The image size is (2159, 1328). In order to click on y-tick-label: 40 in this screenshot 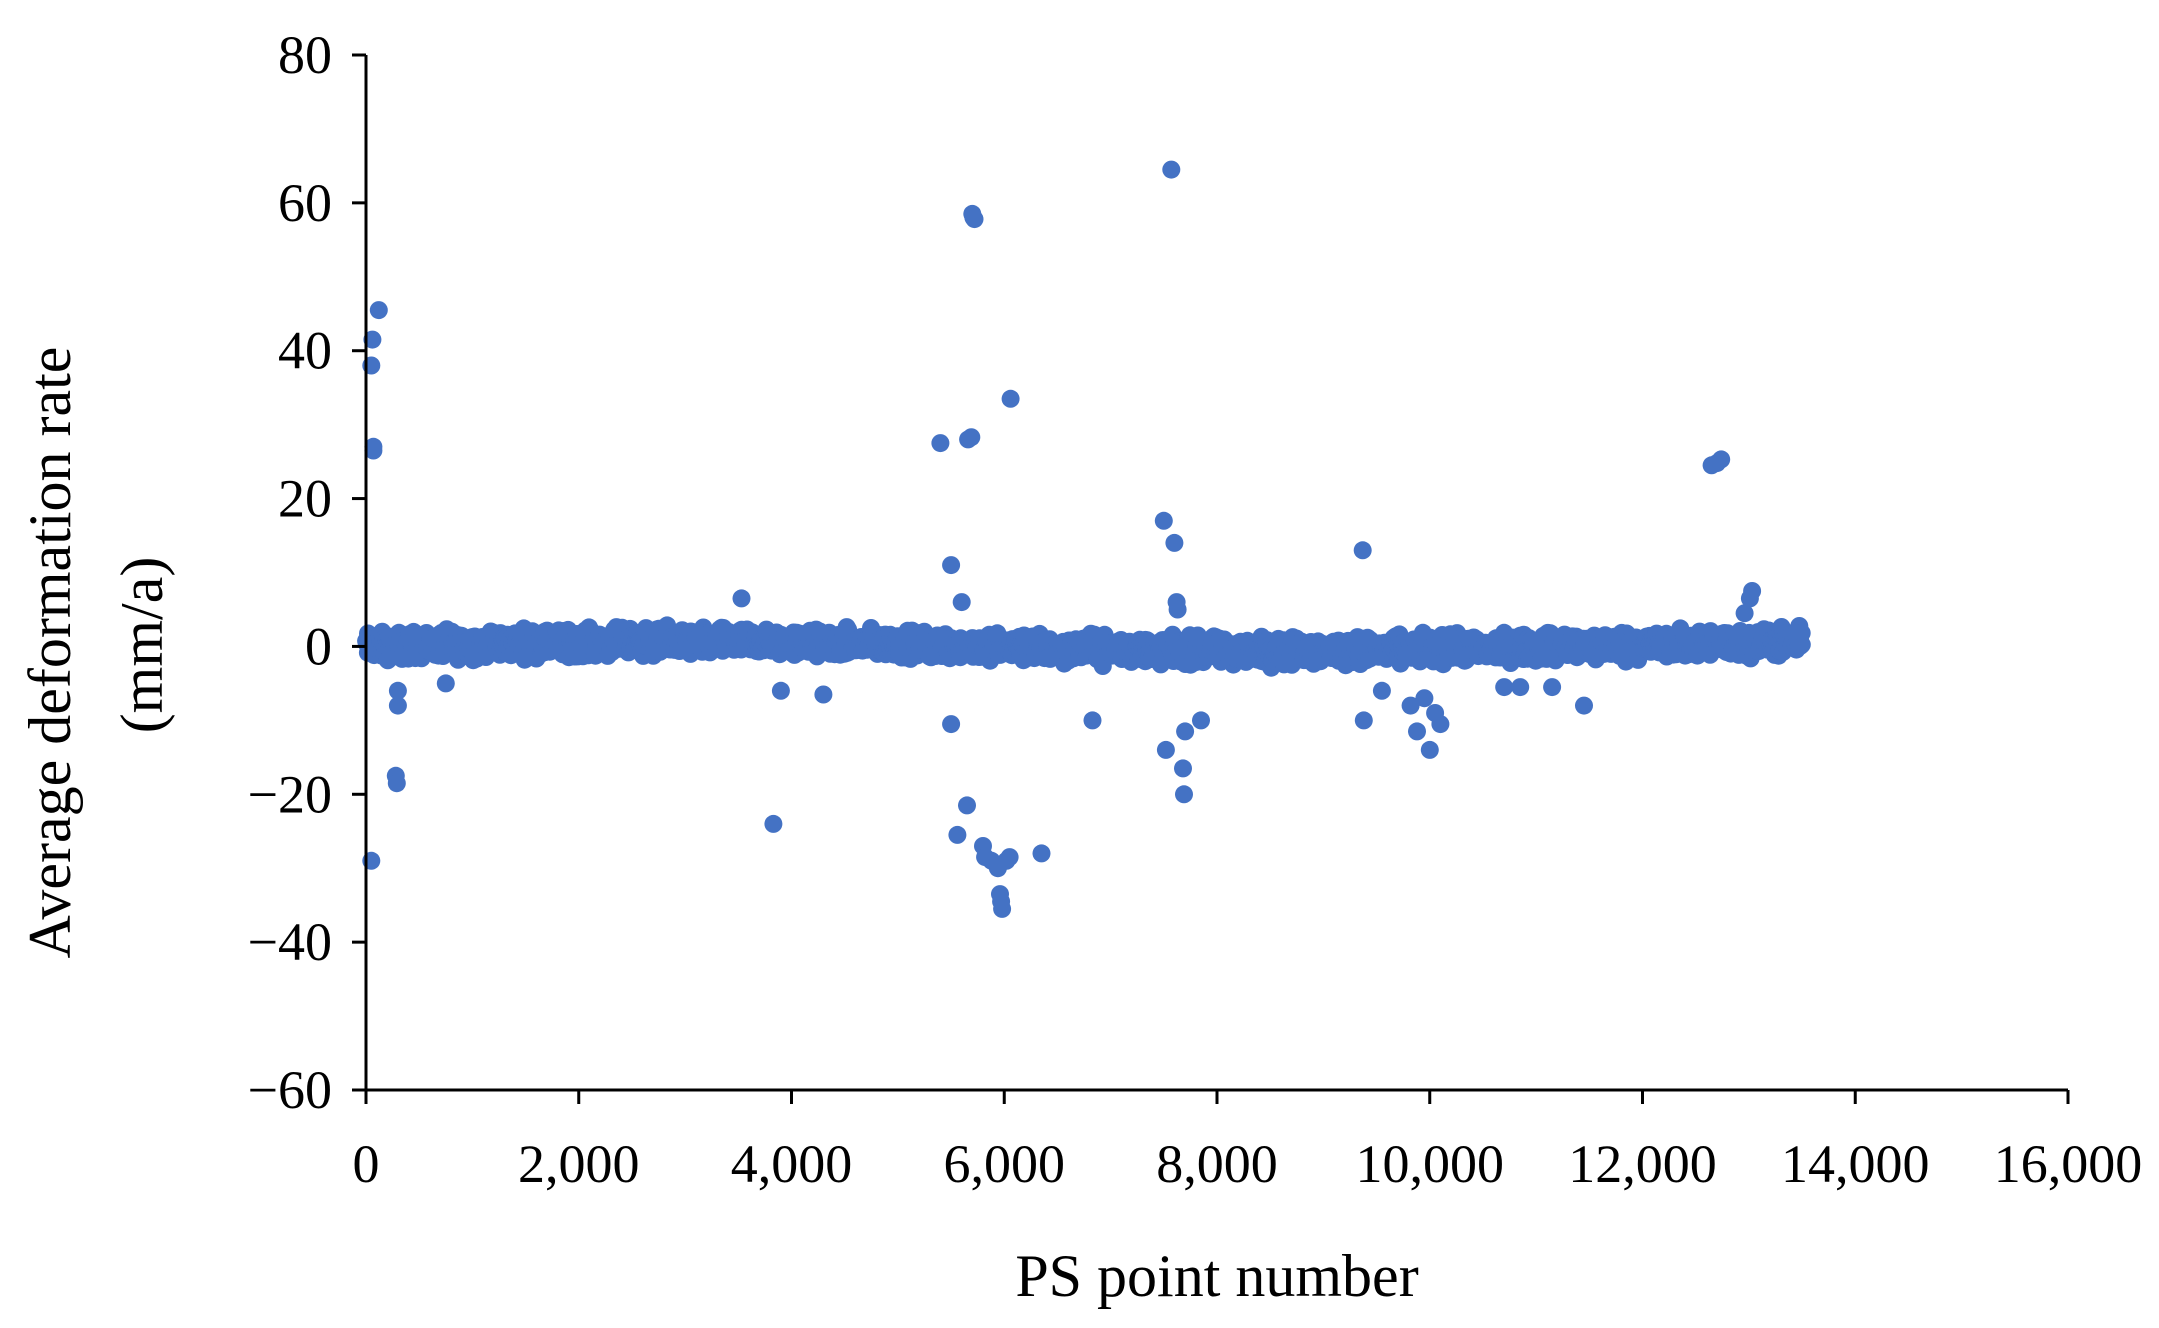, I will do `click(305, 351)`.